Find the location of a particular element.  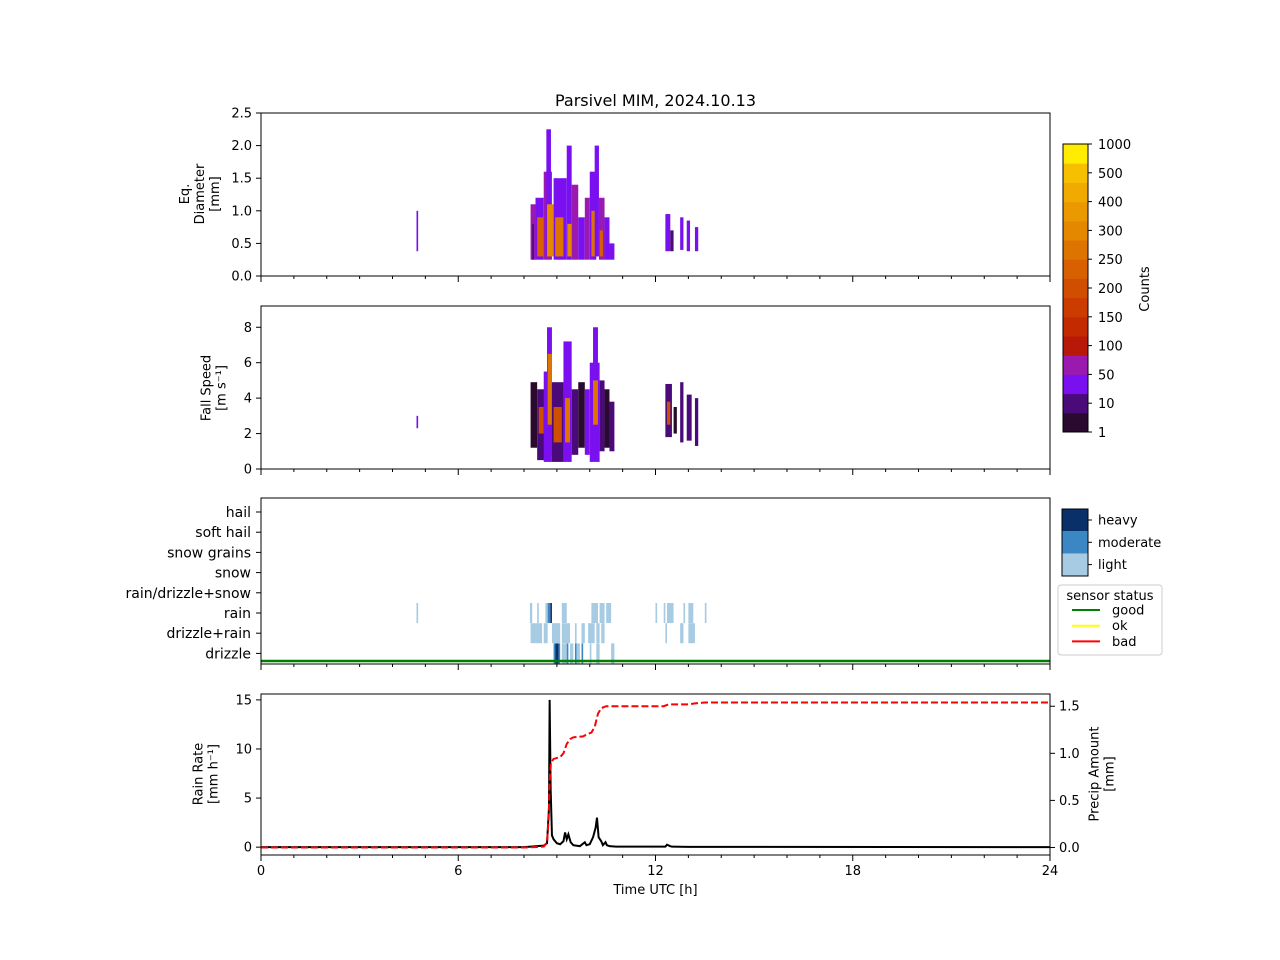

status-label: bad is located at coordinates (1124, 642).